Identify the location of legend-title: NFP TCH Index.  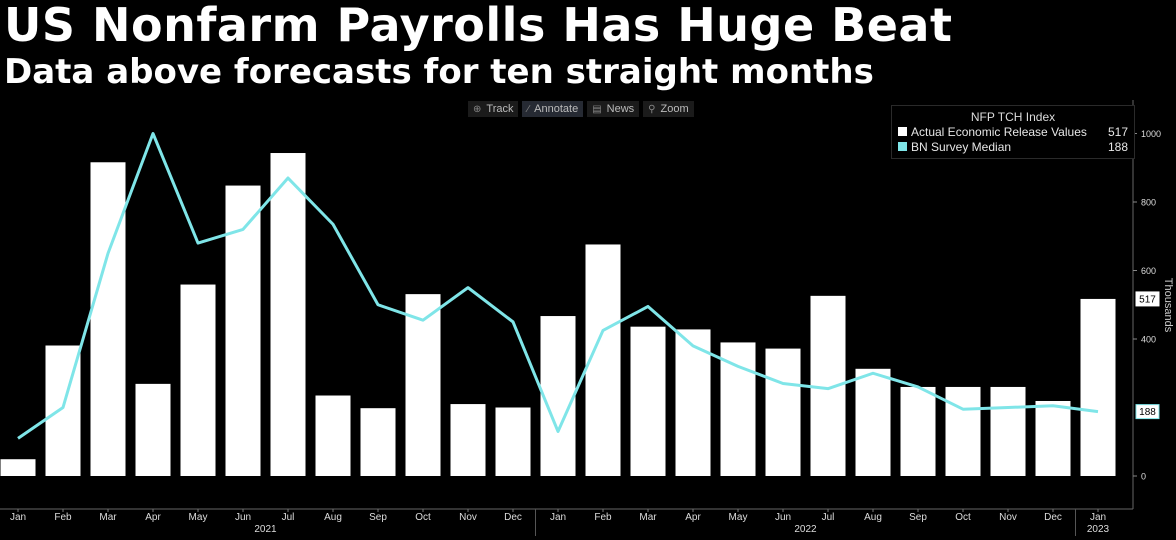
(1013, 117).